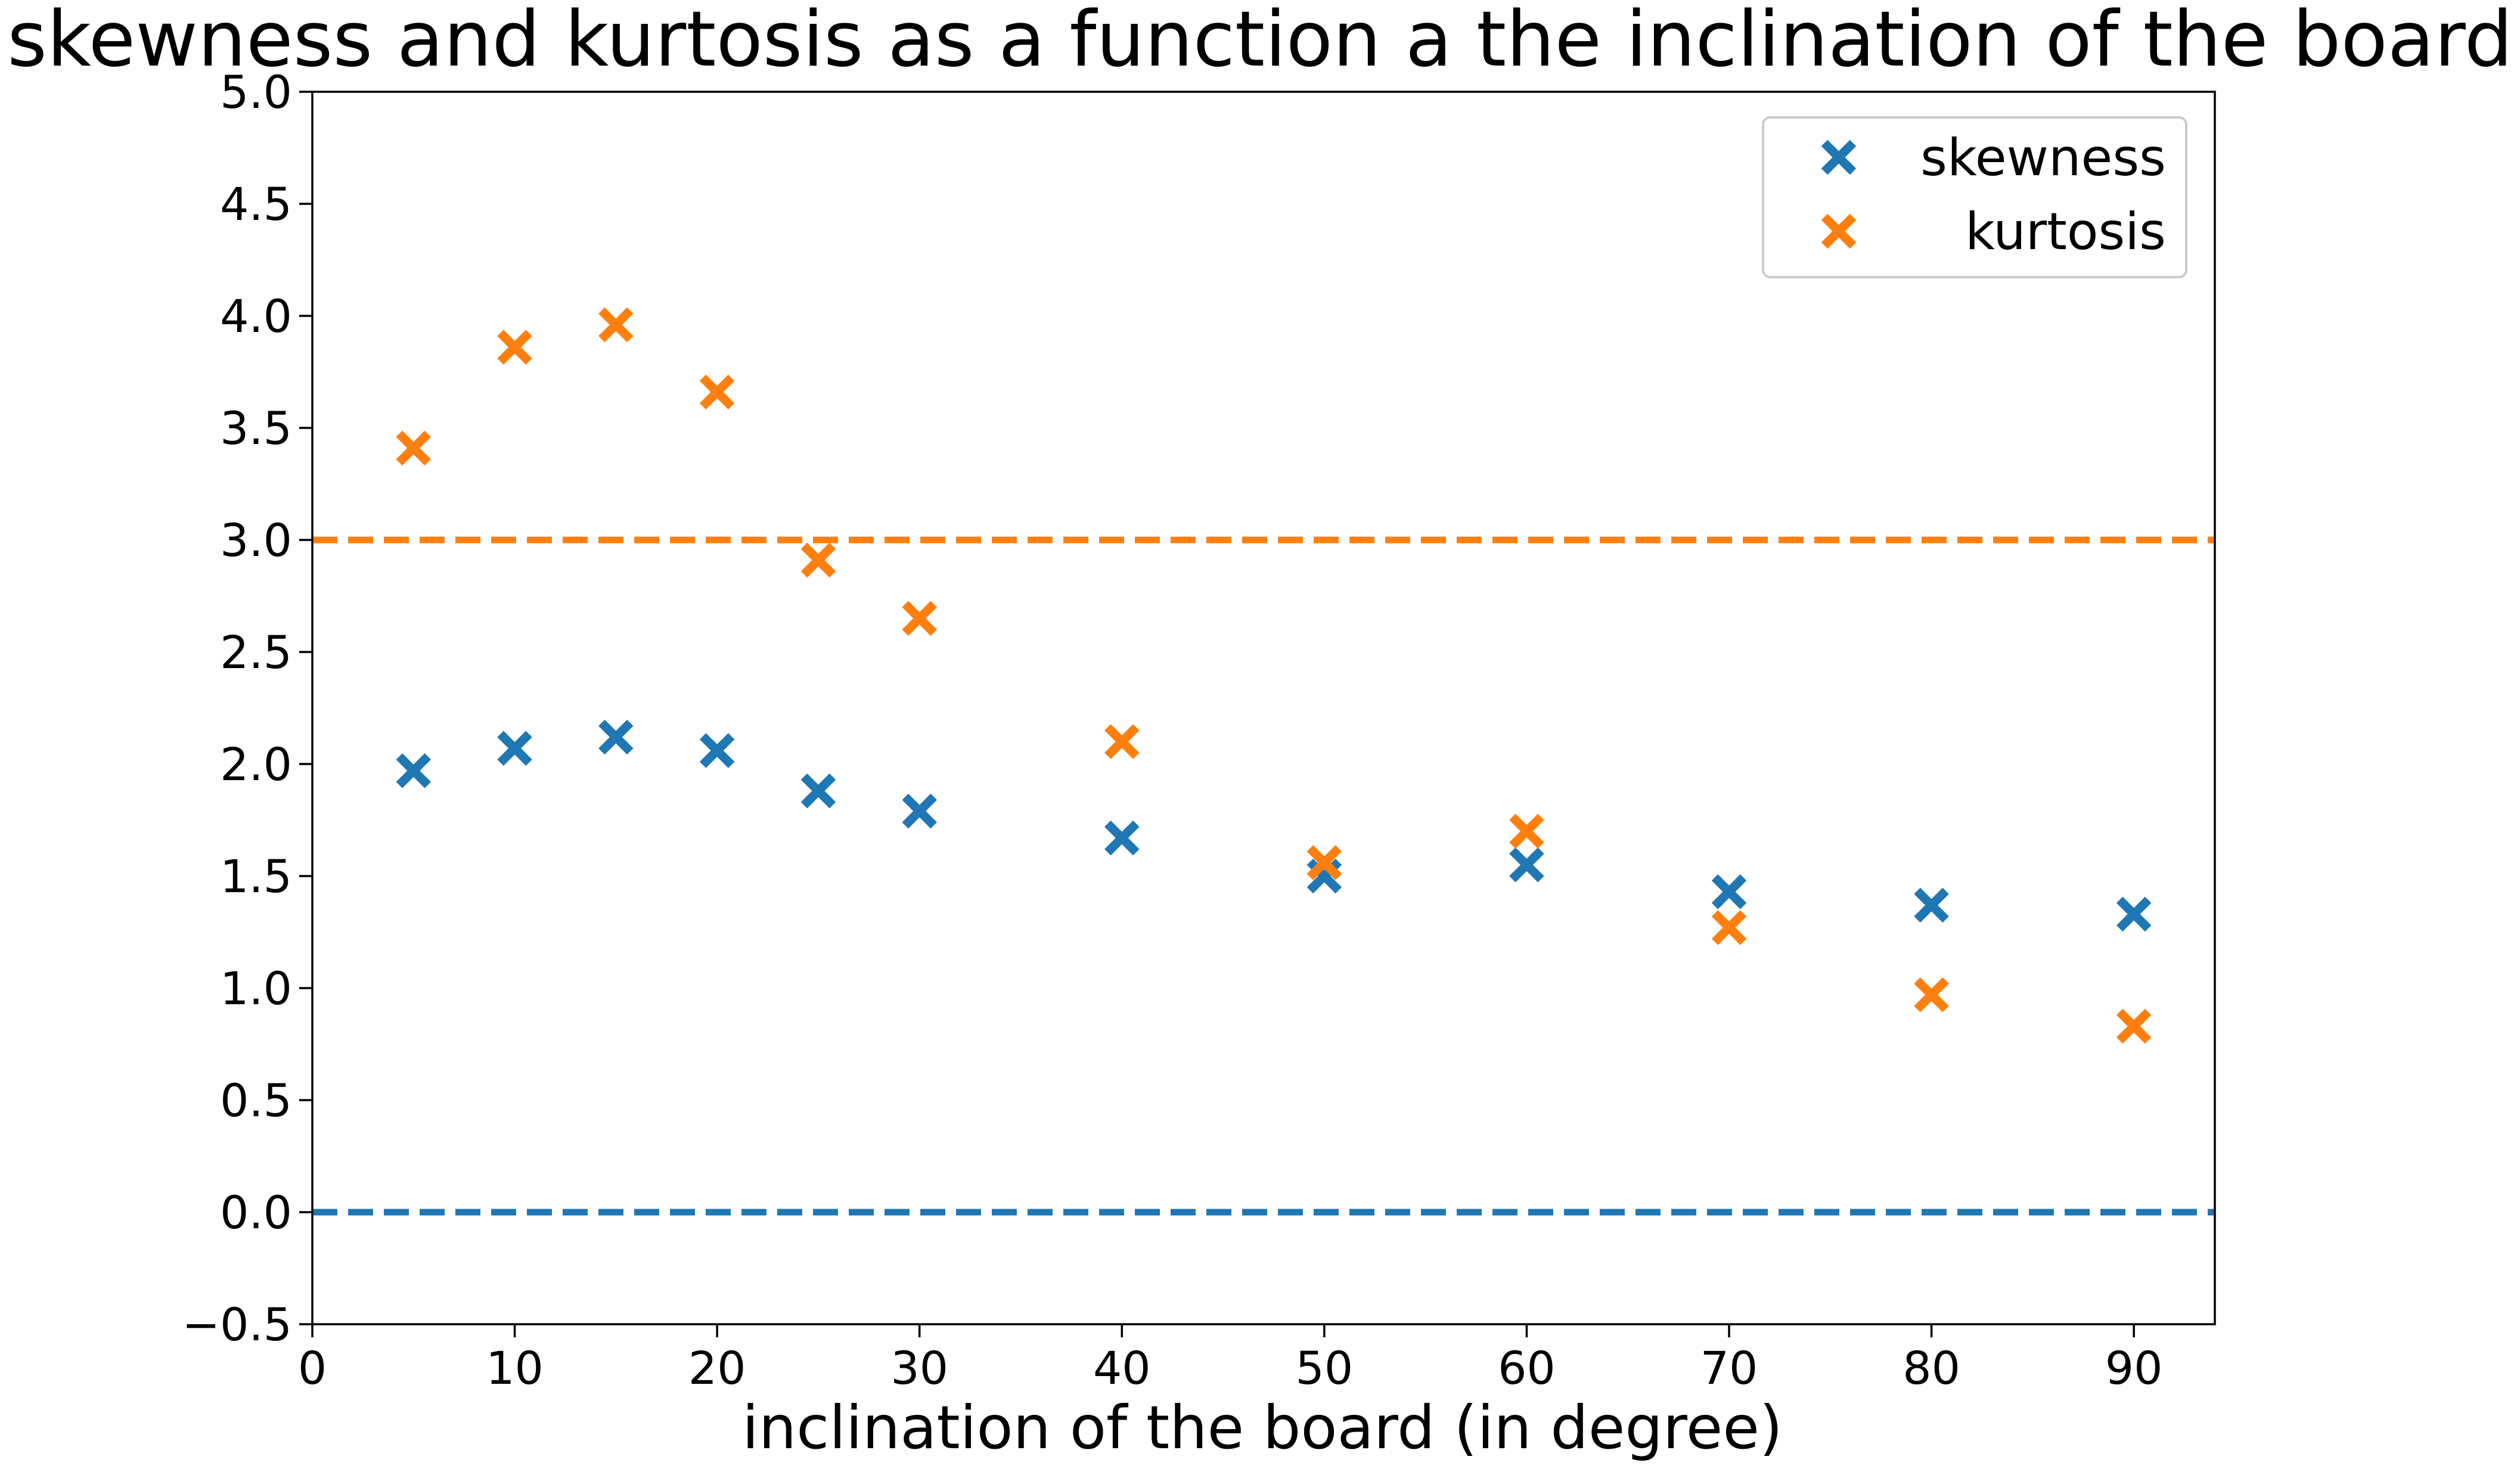 This screenshot has height=1475, width=2520. I want to click on x-tick-label: 10, so click(515, 1368).